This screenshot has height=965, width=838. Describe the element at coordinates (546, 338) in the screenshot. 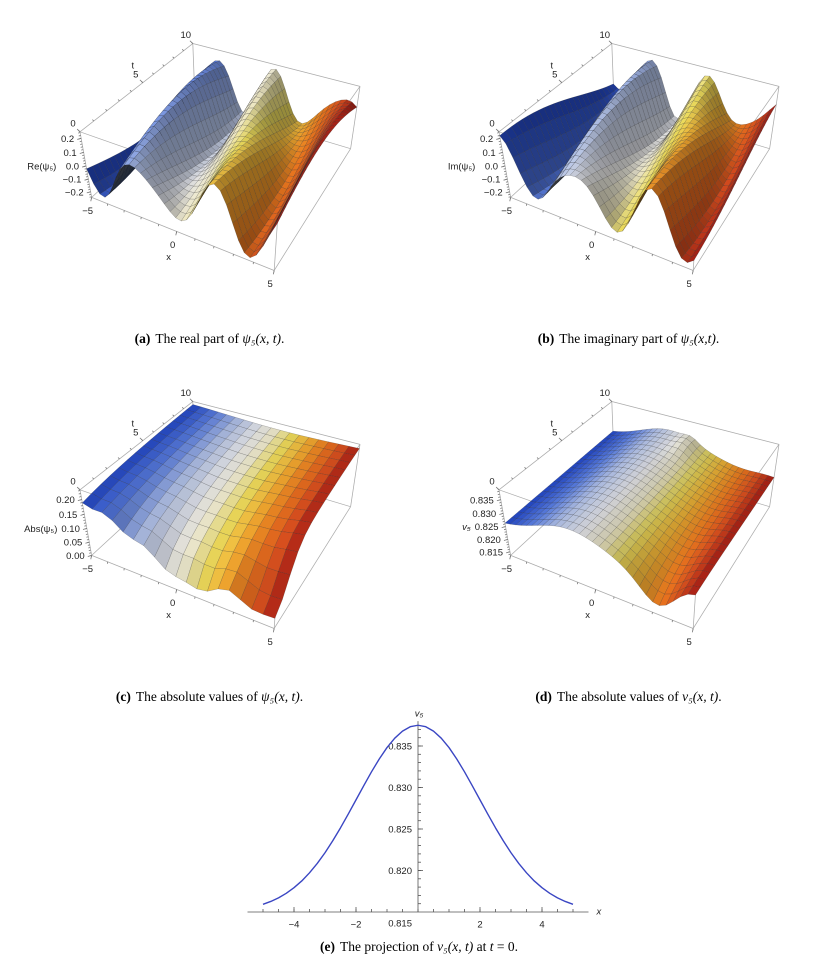

I see `caption-b-label: (b)` at that location.